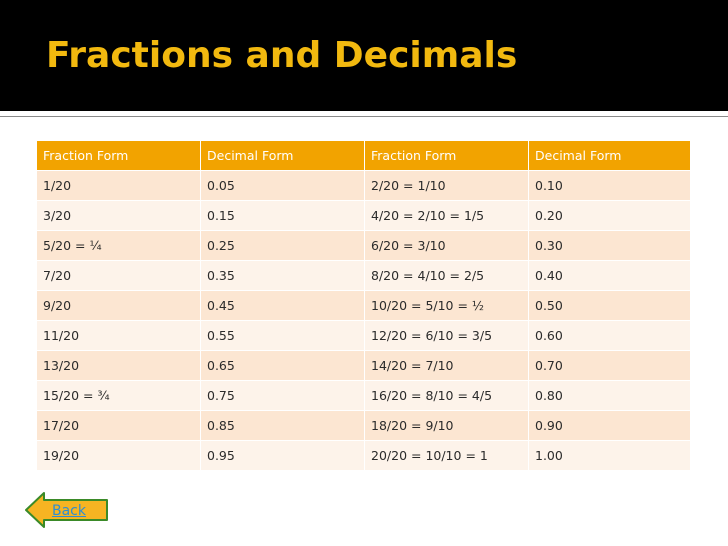 The width and height of the screenshot is (728, 546). I want to click on back-button: Back, so click(67, 510).